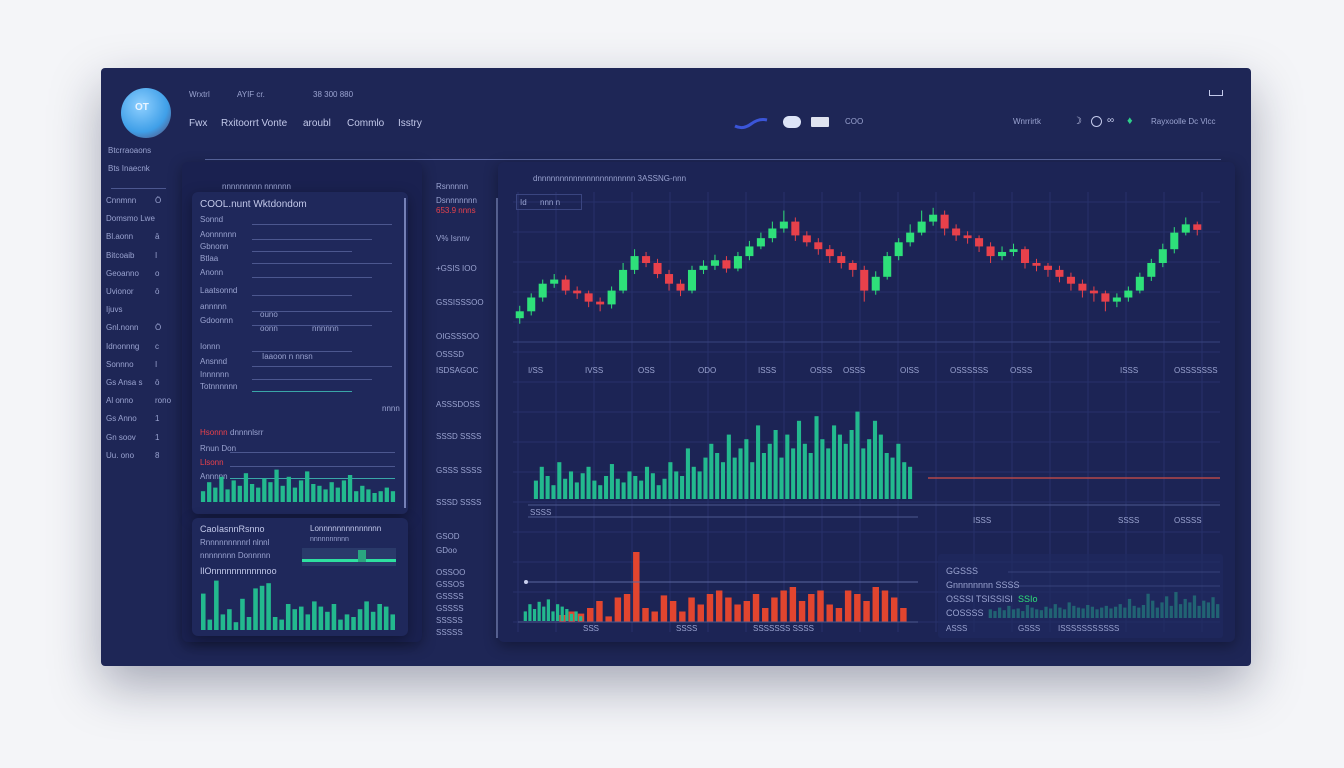 This screenshot has width=1344, height=768. Describe the element at coordinates (792, 122) in the screenshot. I see `toggle-icon` at that location.